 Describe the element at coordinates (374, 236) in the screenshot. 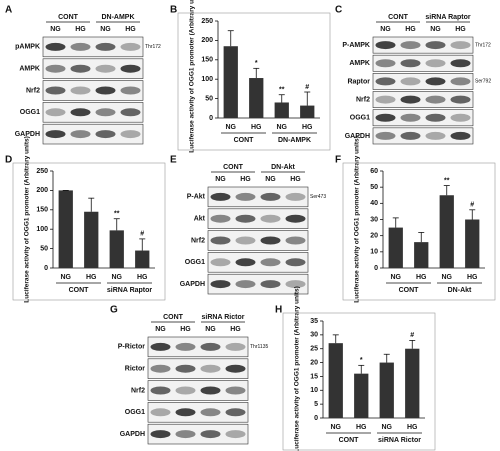

I see `y-tick-label: 20` at that location.